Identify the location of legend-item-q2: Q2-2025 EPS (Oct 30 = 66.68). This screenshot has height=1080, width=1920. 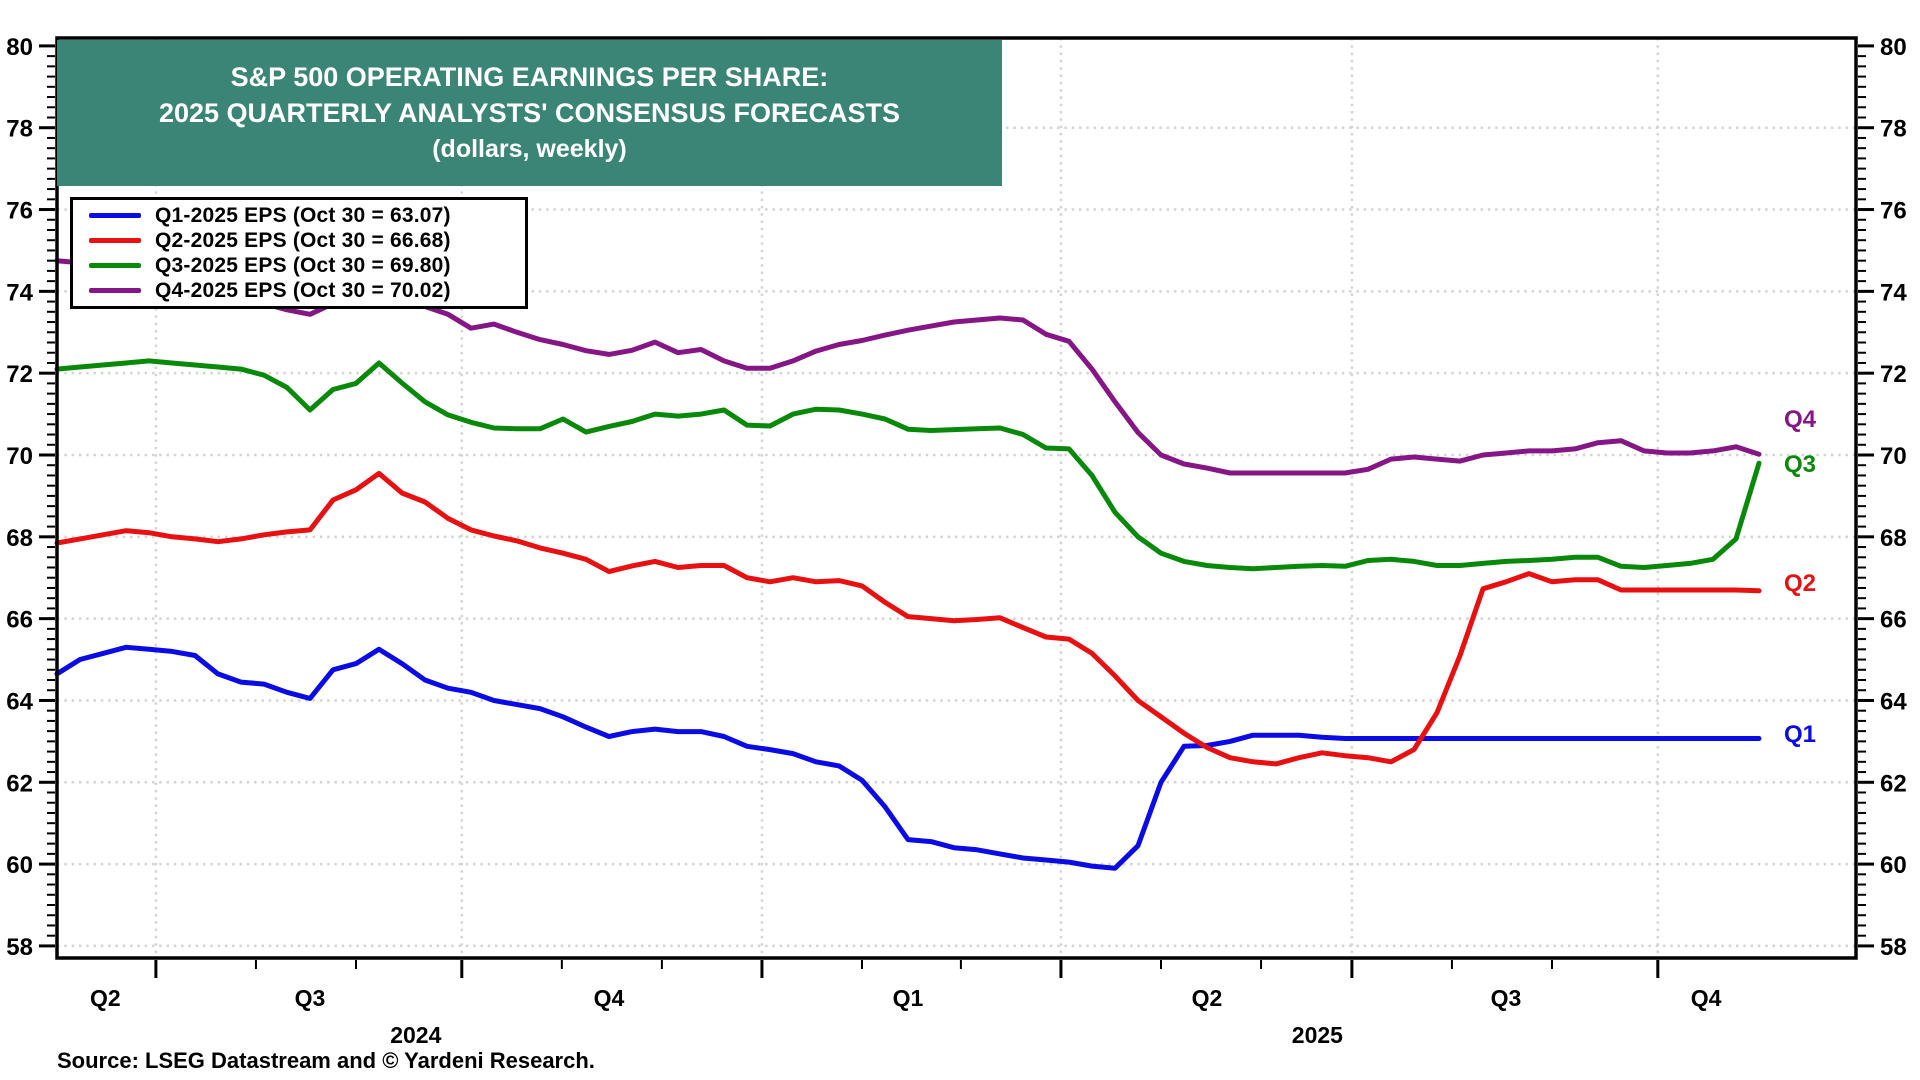
(299, 240).